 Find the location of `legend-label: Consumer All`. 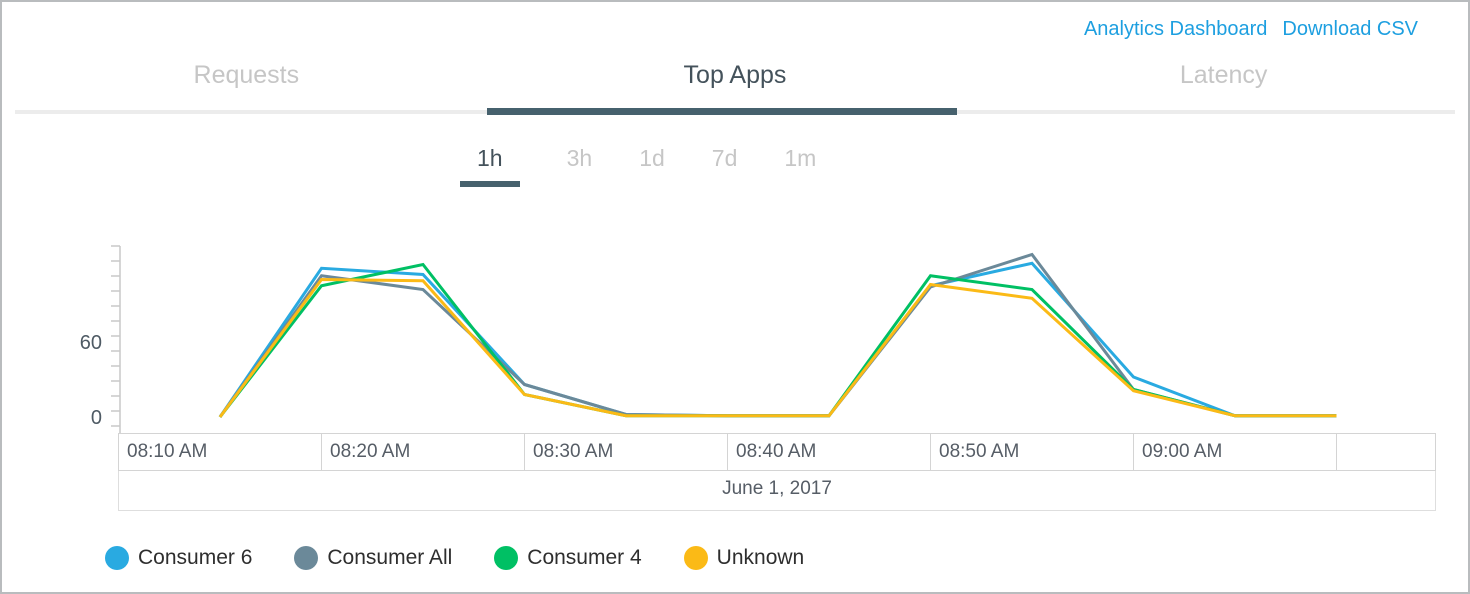

legend-label: Consumer All is located at coordinates (390, 557).